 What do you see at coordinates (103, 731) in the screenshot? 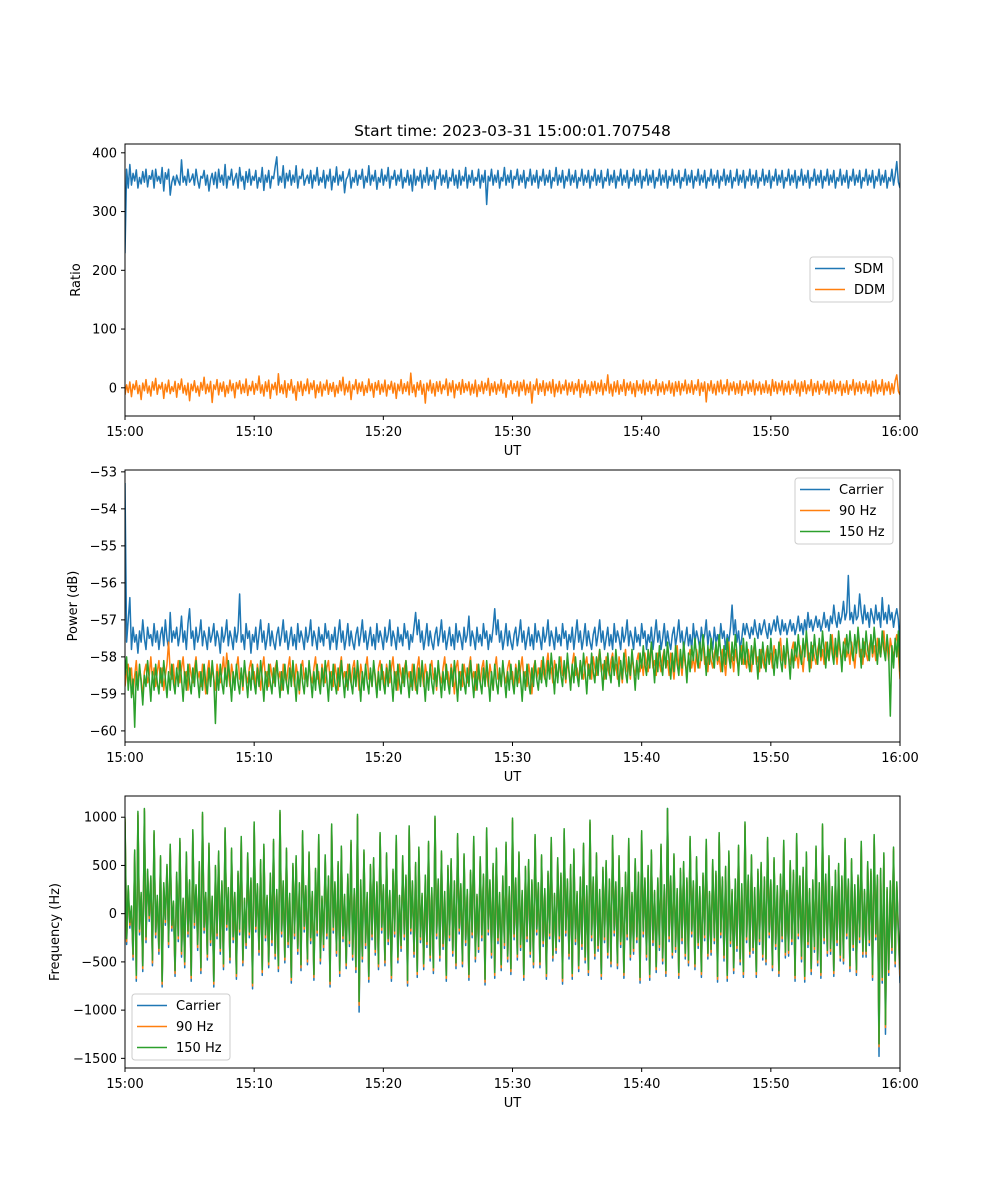
I see `y-tick-label: −60` at bounding box center [103, 731].